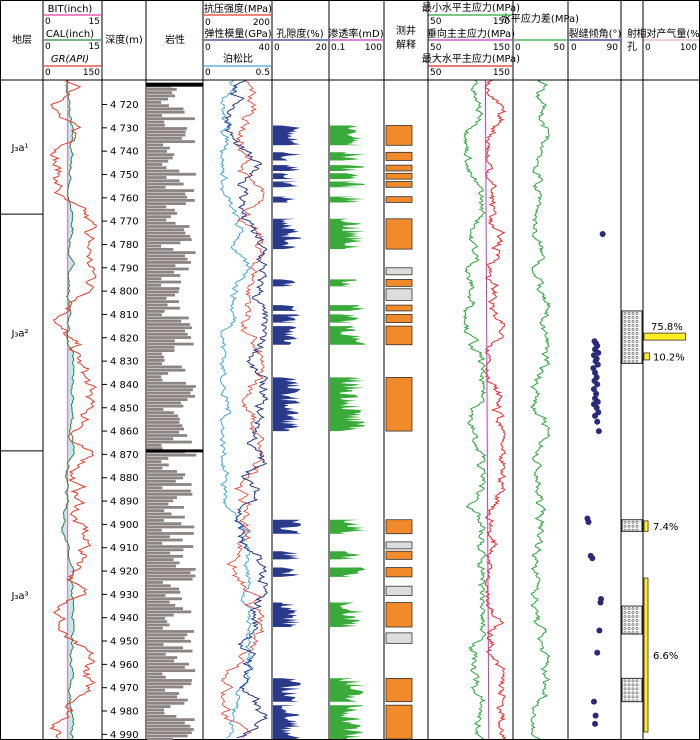 The width and height of the screenshot is (700, 740). What do you see at coordinates (124, 595) in the screenshot?
I see `depth-tick-label: 4 930` at bounding box center [124, 595].